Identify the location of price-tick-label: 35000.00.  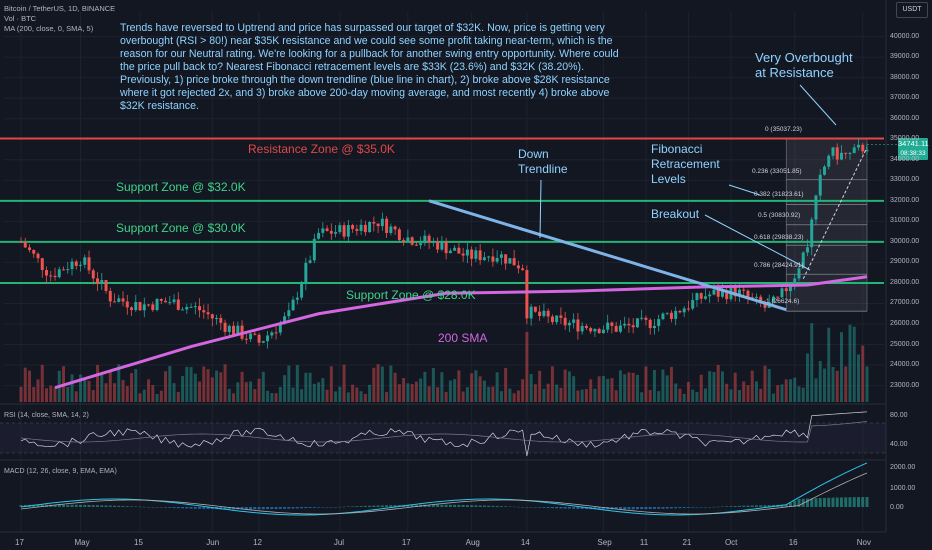
(905, 139).